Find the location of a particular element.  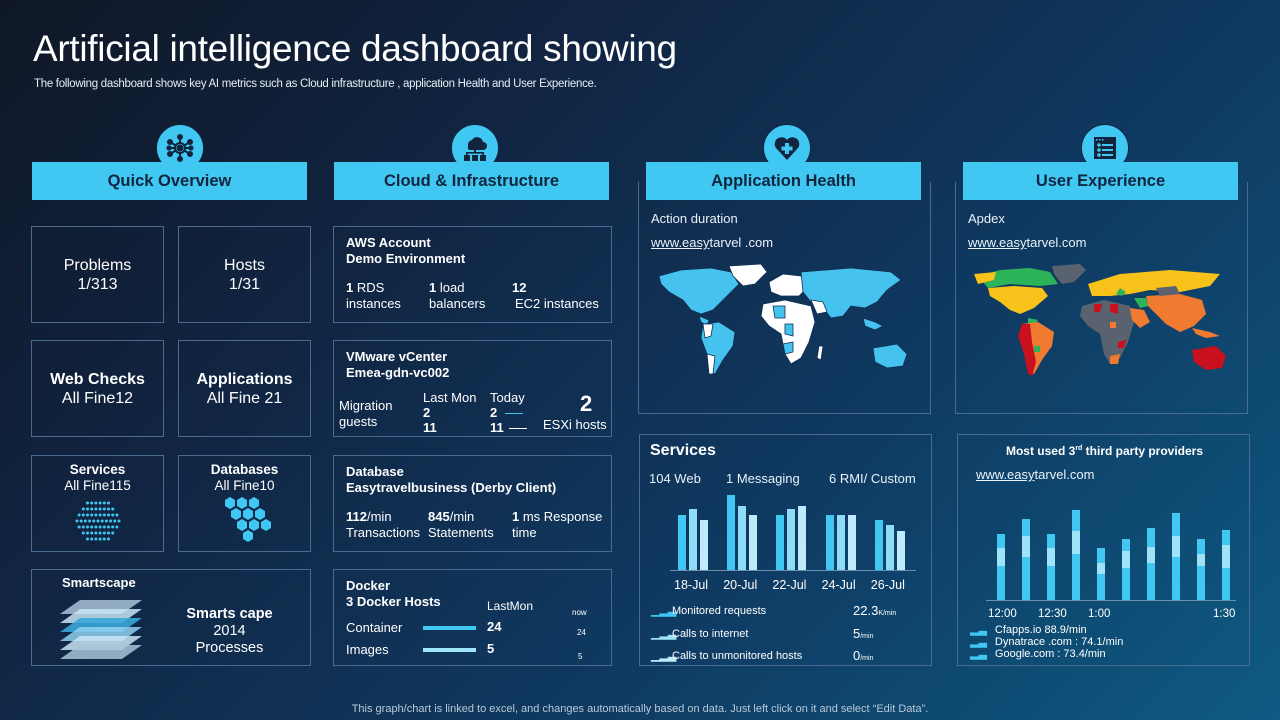

hosts-label: Hosts is located at coordinates (244, 265).